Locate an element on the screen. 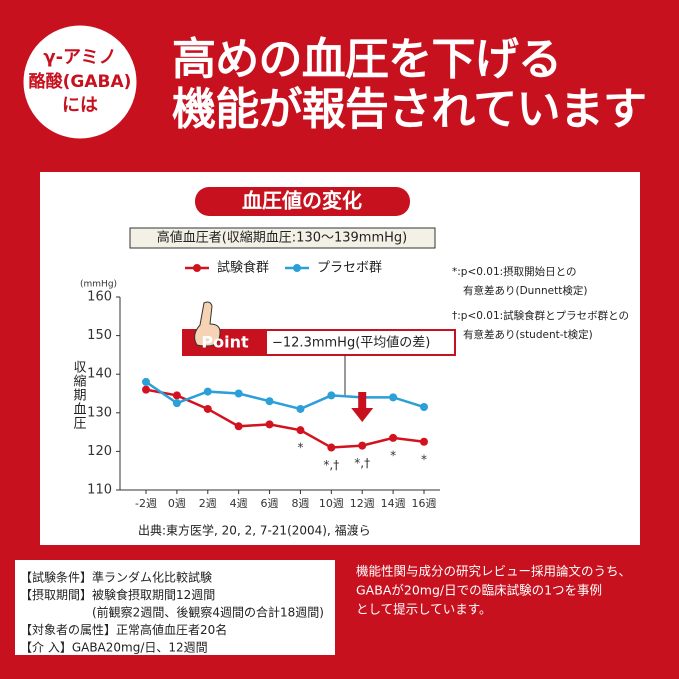 This screenshot has height=679, width=679. note: †:p<0.01:試験食群とプラセボ群との is located at coordinates (540, 315).